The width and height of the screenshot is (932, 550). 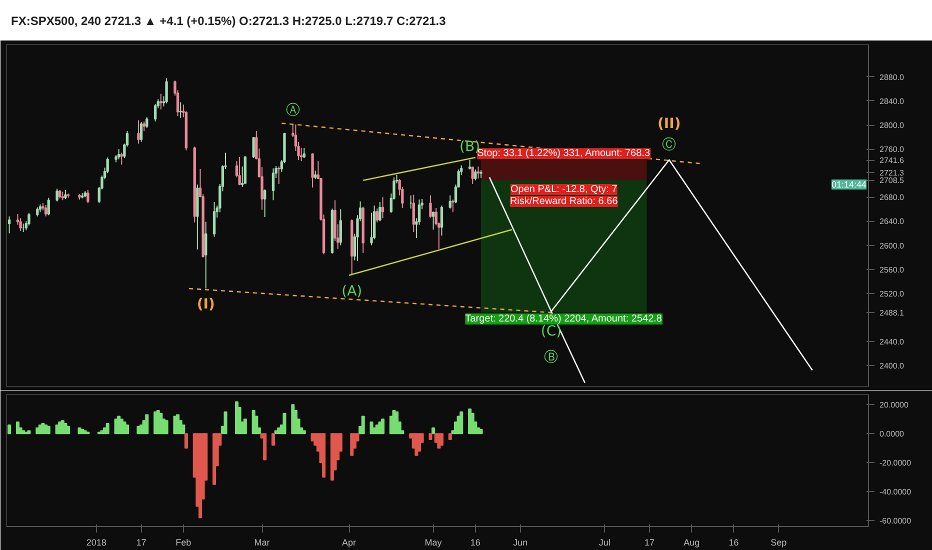 What do you see at coordinates (205, 304) in the screenshot?
I see `annotation: (I)` at bounding box center [205, 304].